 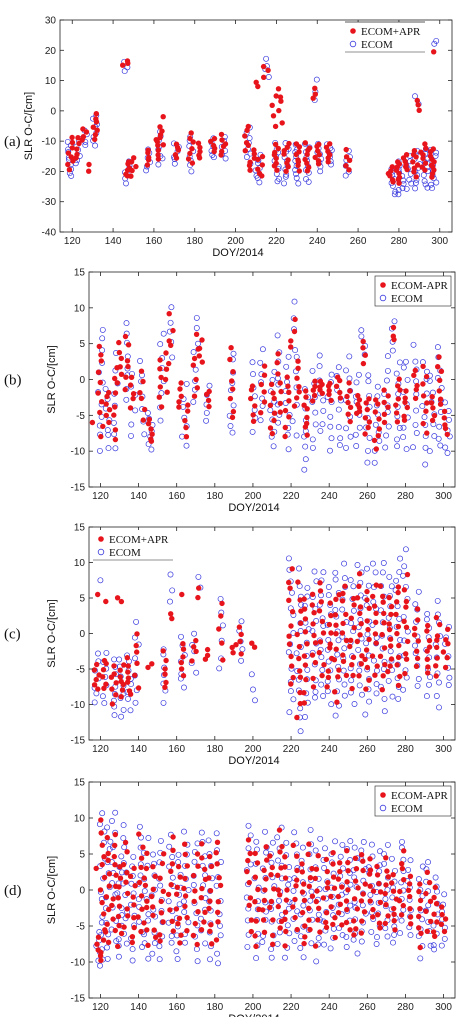 What do you see at coordinates (78, 963) in the screenshot?
I see `y-tick-label: -10` at bounding box center [78, 963].